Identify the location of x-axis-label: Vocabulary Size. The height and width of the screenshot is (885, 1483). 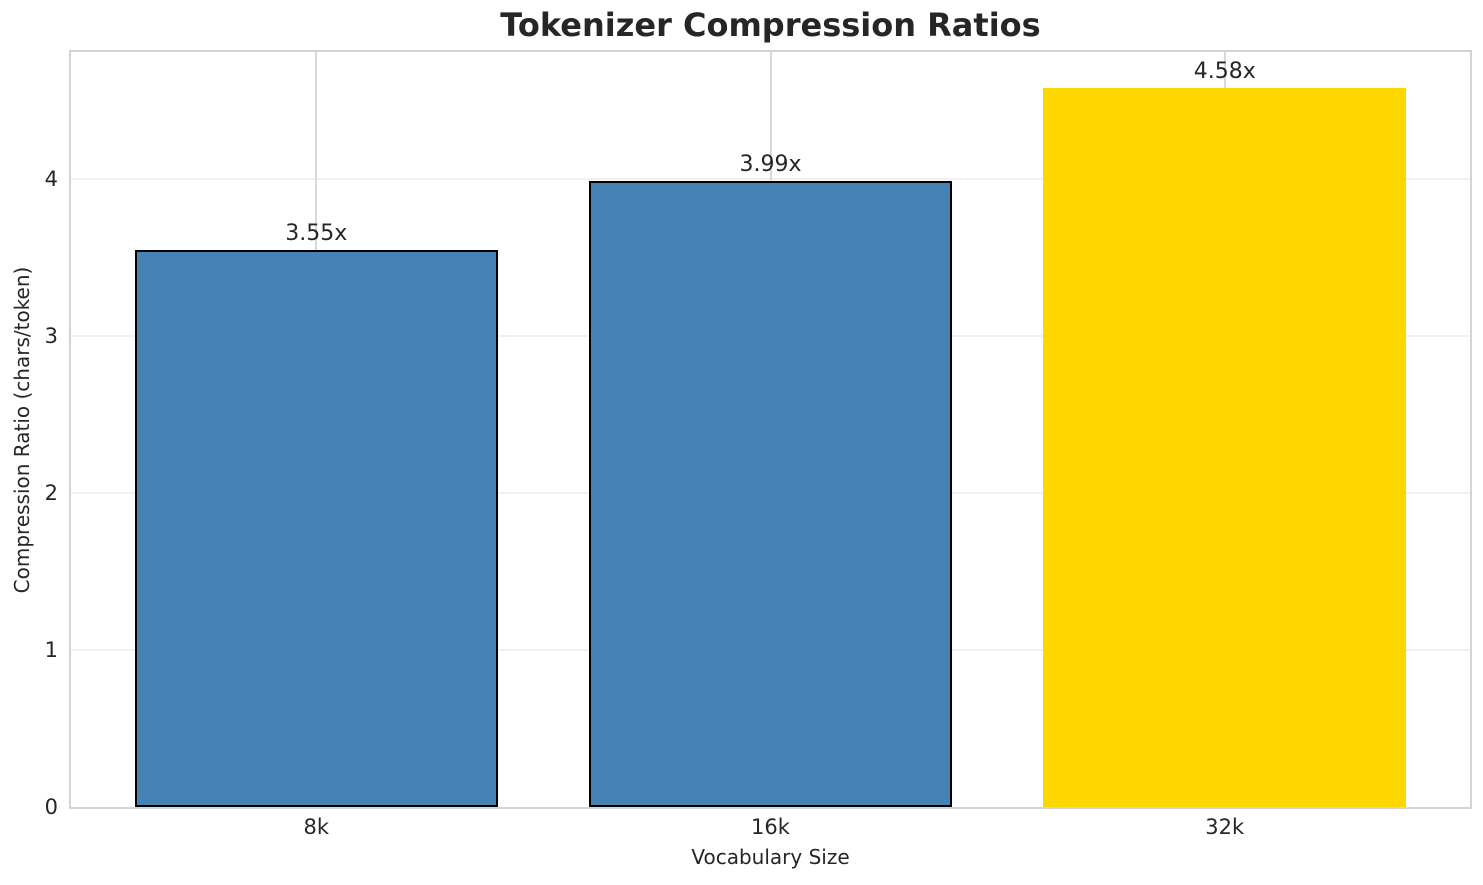
(770, 857).